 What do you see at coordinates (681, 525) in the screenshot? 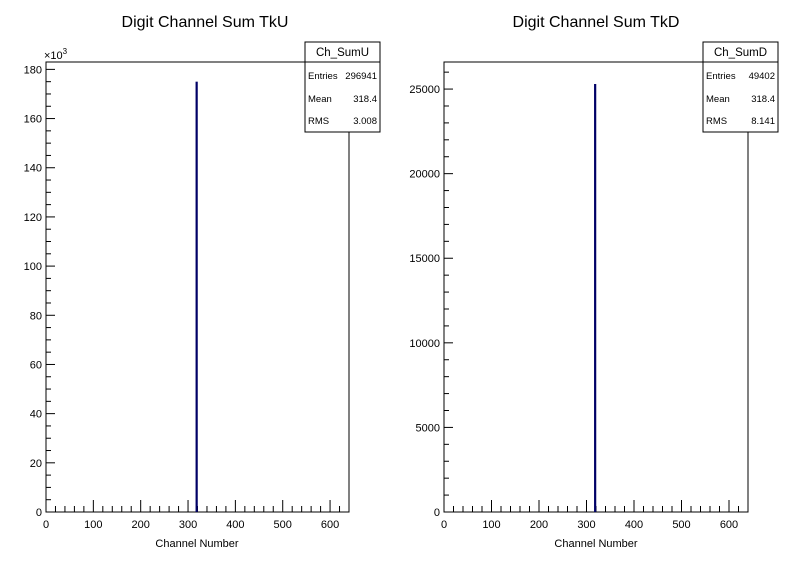
I see `right-x-tick-label: 500` at bounding box center [681, 525].